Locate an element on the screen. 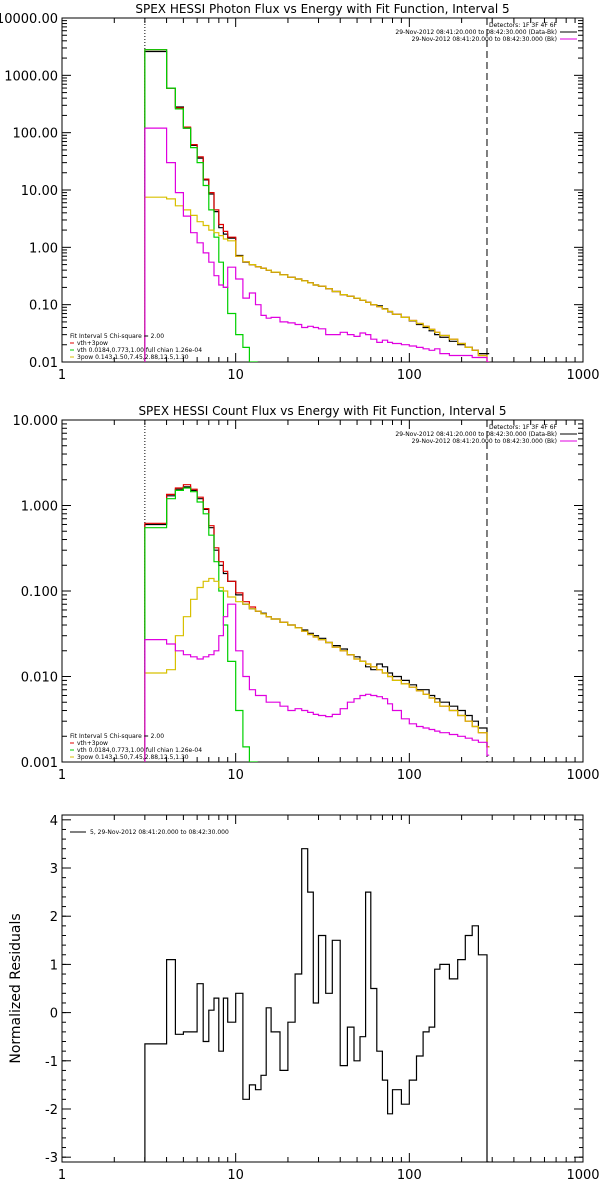 This screenshot has height=1200, width=600. y-axis-label: Normalized Residuals is located at coordinates (16, 988).